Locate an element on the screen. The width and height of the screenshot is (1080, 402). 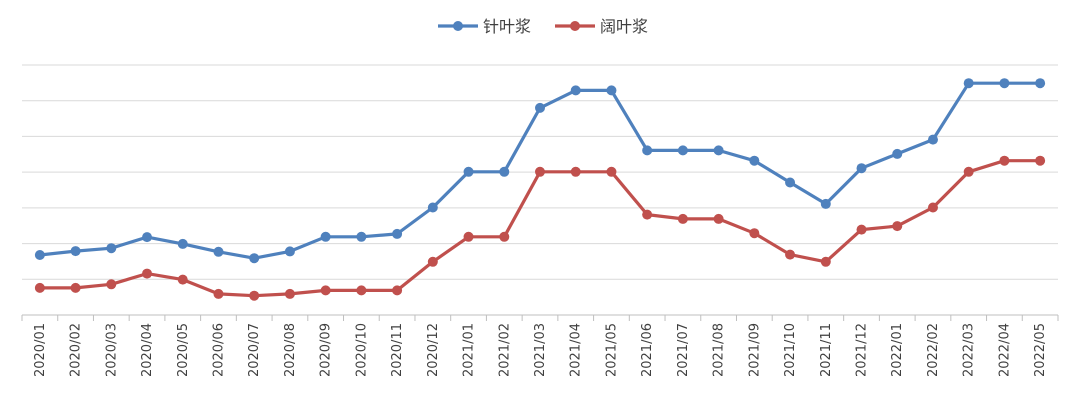
x-tick-label: 2020/06 is located at coordinates (218, 350).